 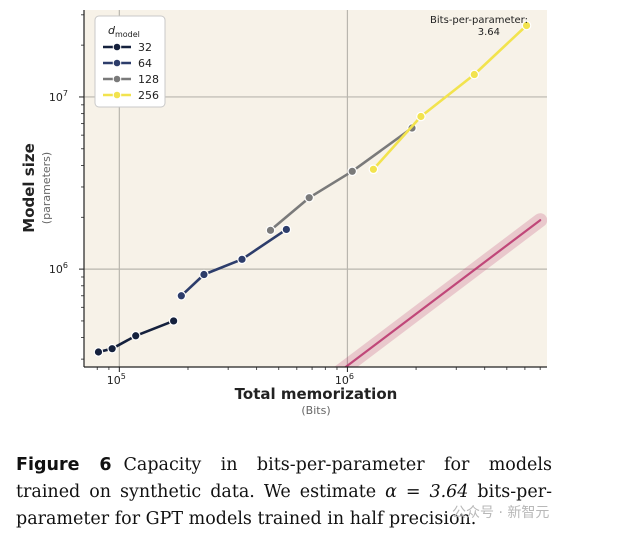 I want to click on legend-items: 32 64 128 256, so click(x=131, y=71).